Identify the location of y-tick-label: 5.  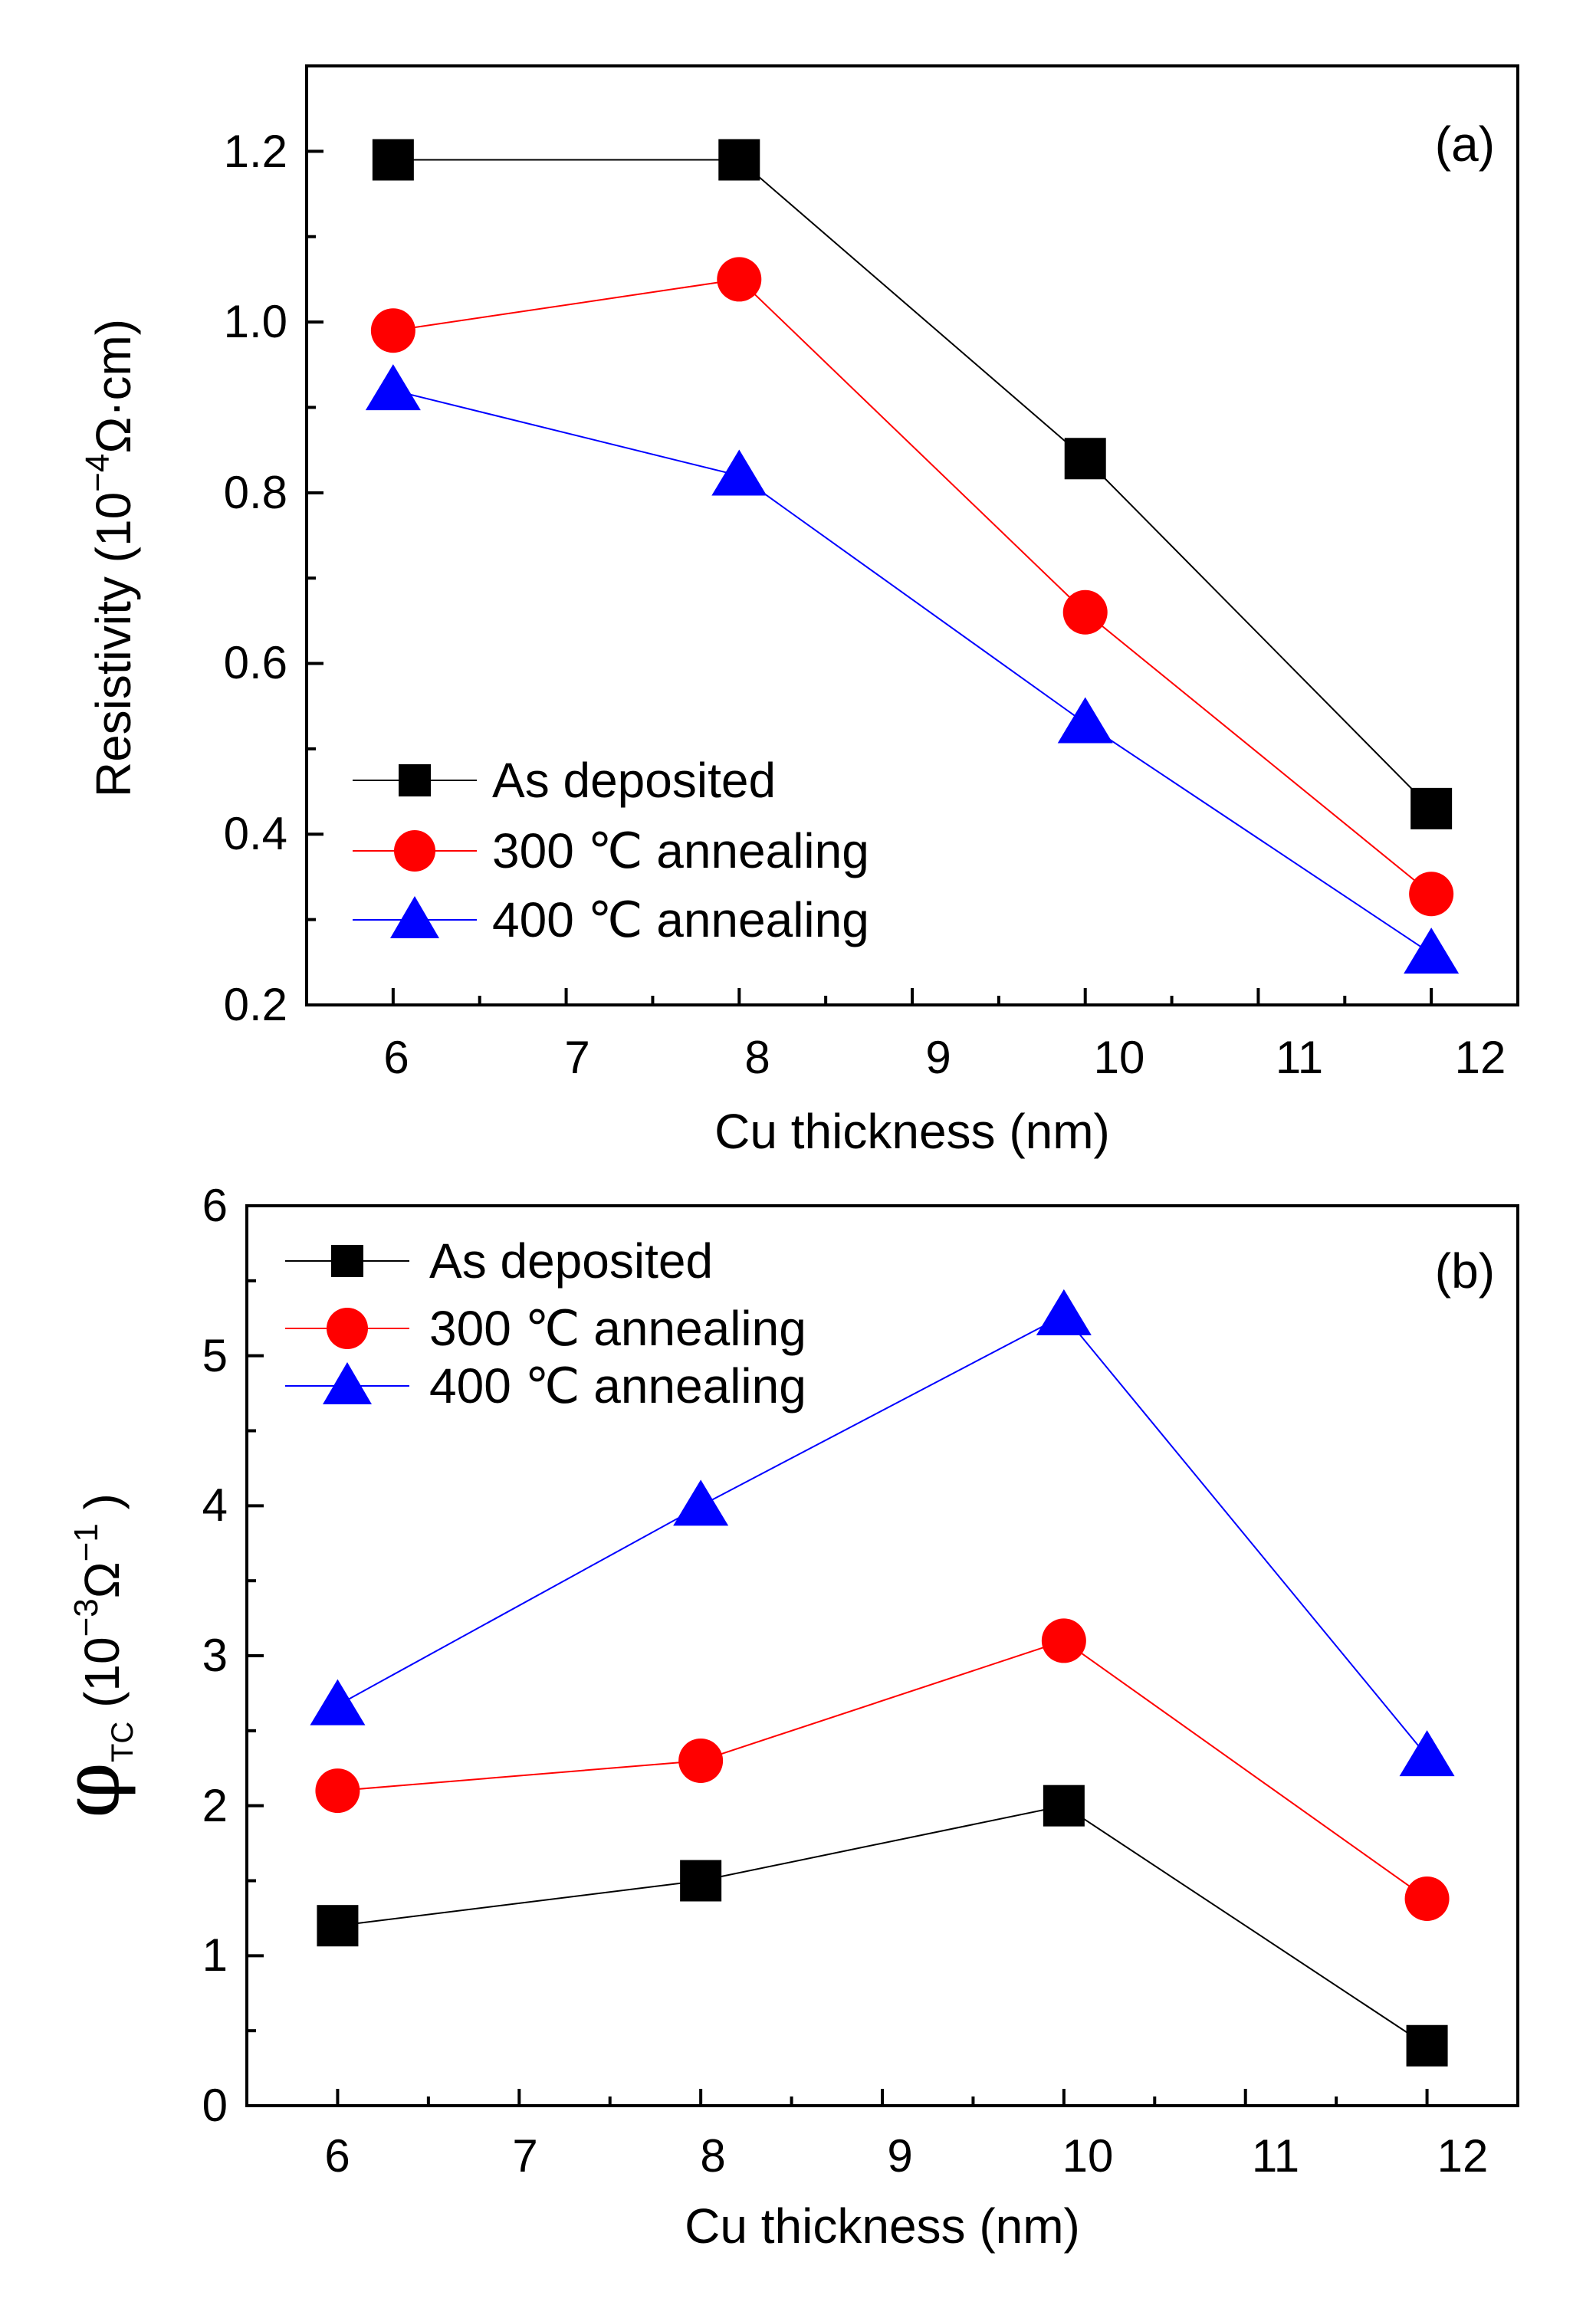
(215, 1355).